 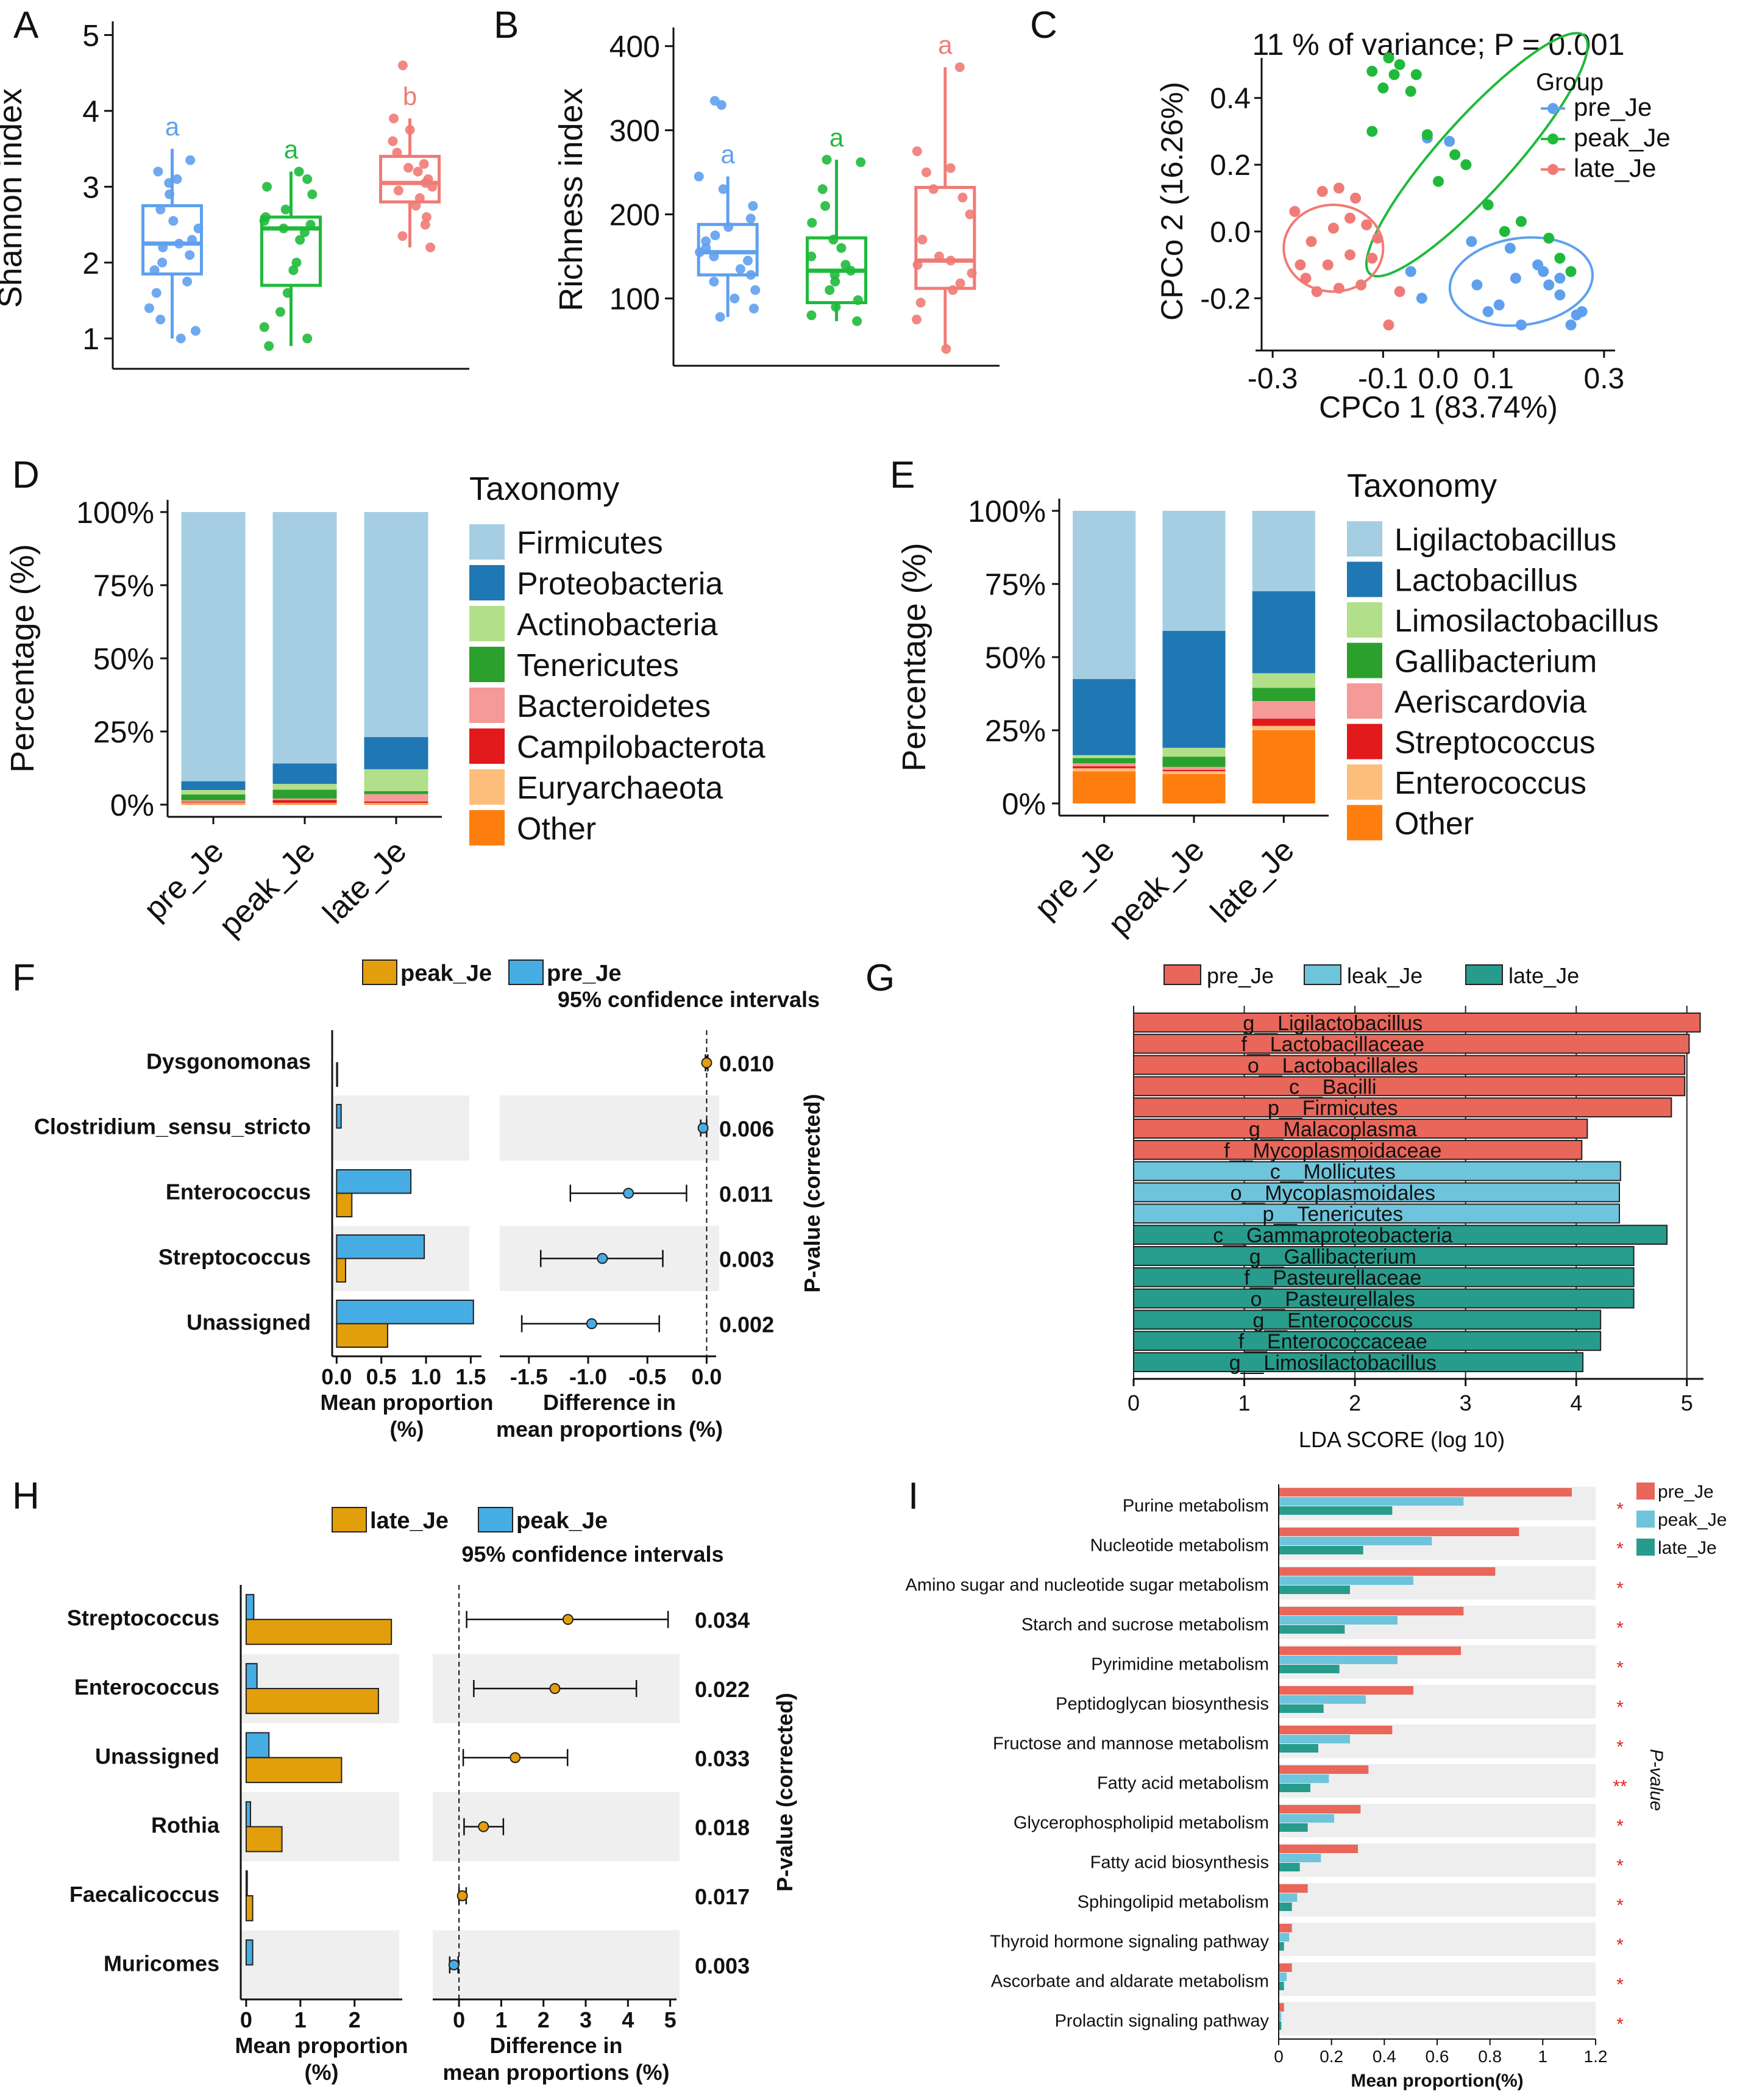 I want to click on x-tick-label: 5, so click(x=1687, y=1402).